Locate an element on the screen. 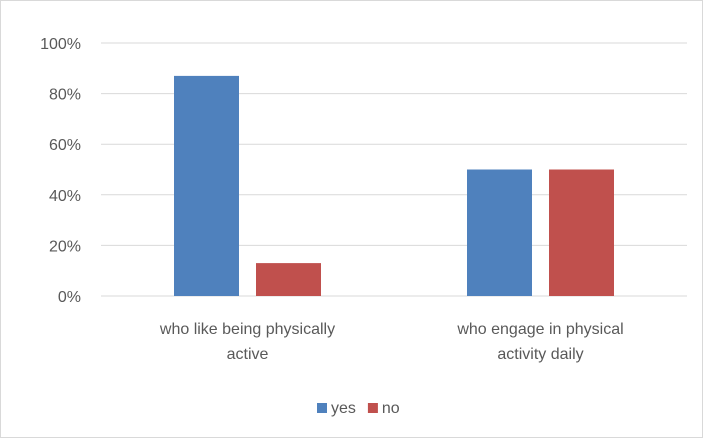  x-category-label-line: active is located at coordinates (248, 354).